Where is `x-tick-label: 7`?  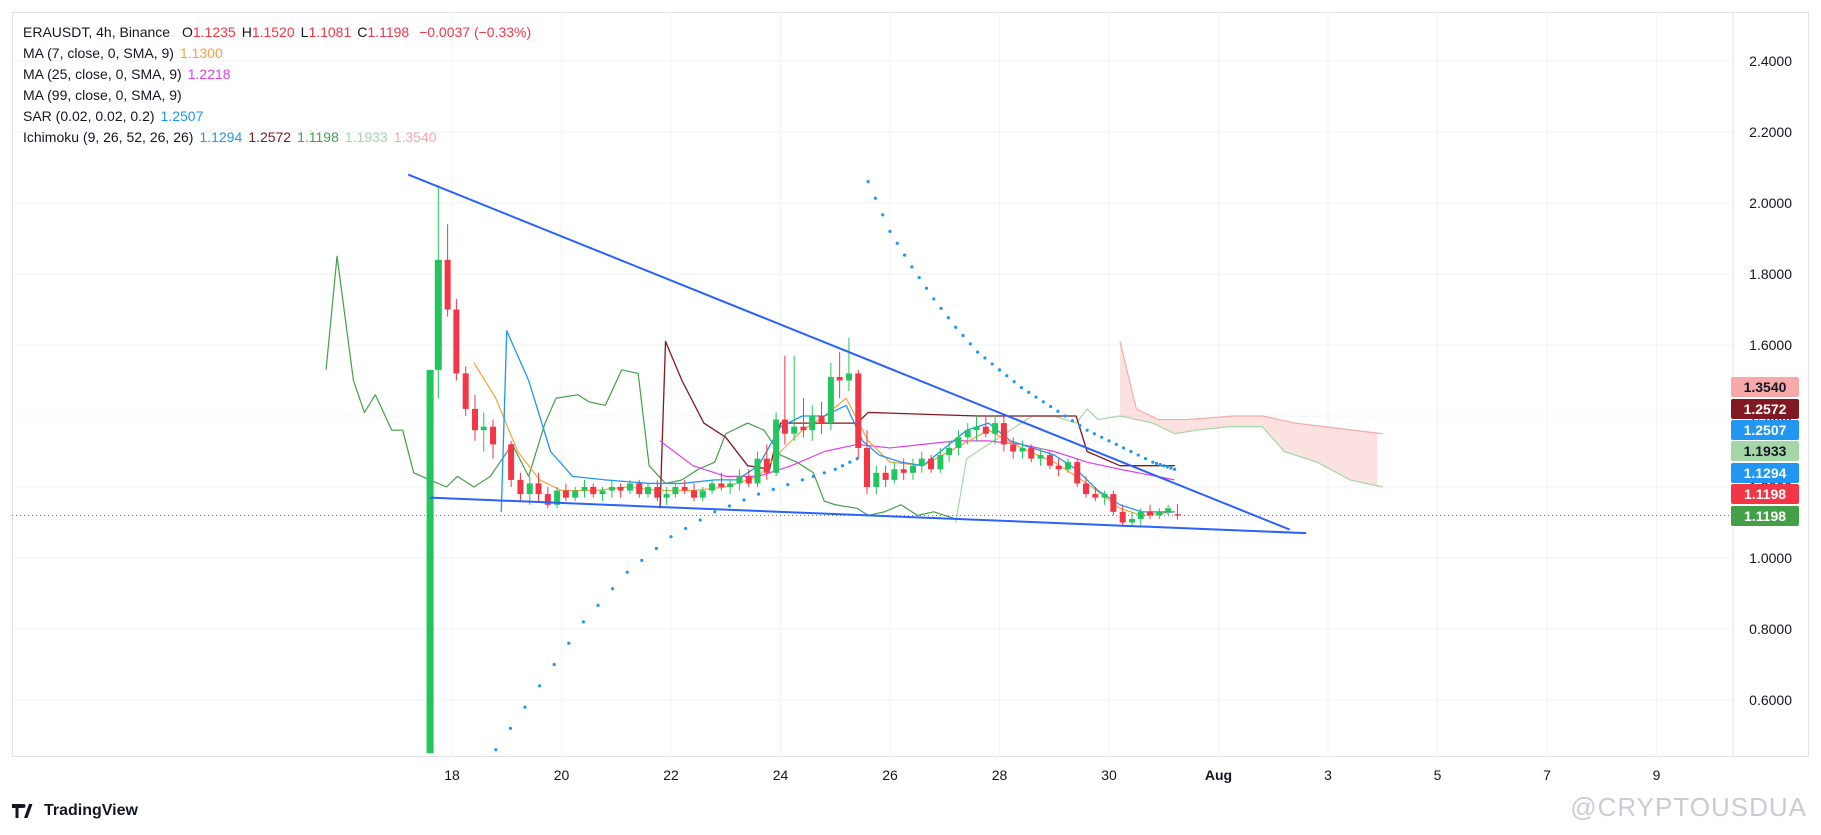 x-tick-label: 7 is located at coordinates (1547, 775).